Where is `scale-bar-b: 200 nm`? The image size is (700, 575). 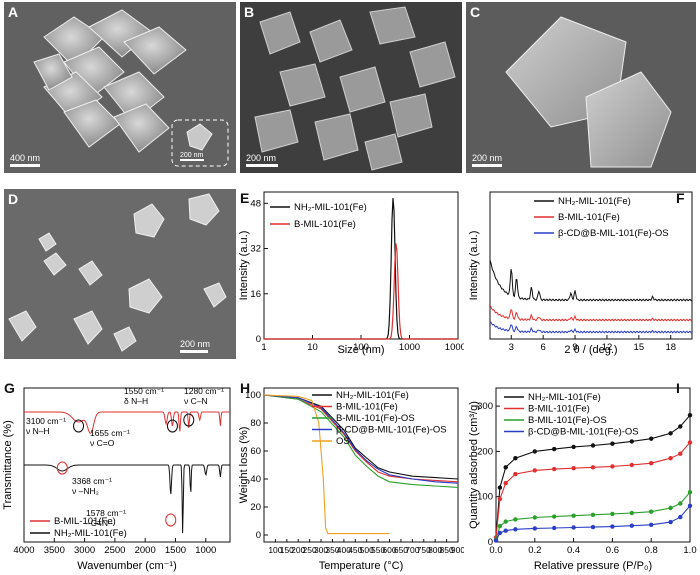
scale-bar-b: 200 nm is located at coordinates (262, 160).